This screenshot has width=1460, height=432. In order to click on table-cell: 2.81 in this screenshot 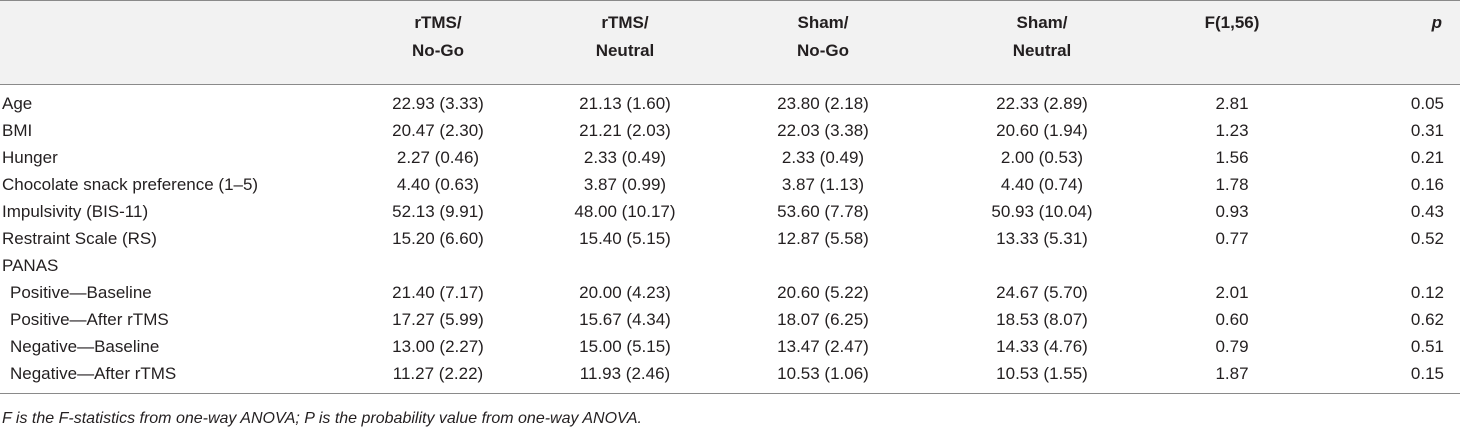, I will do `click(1232, 103)`.